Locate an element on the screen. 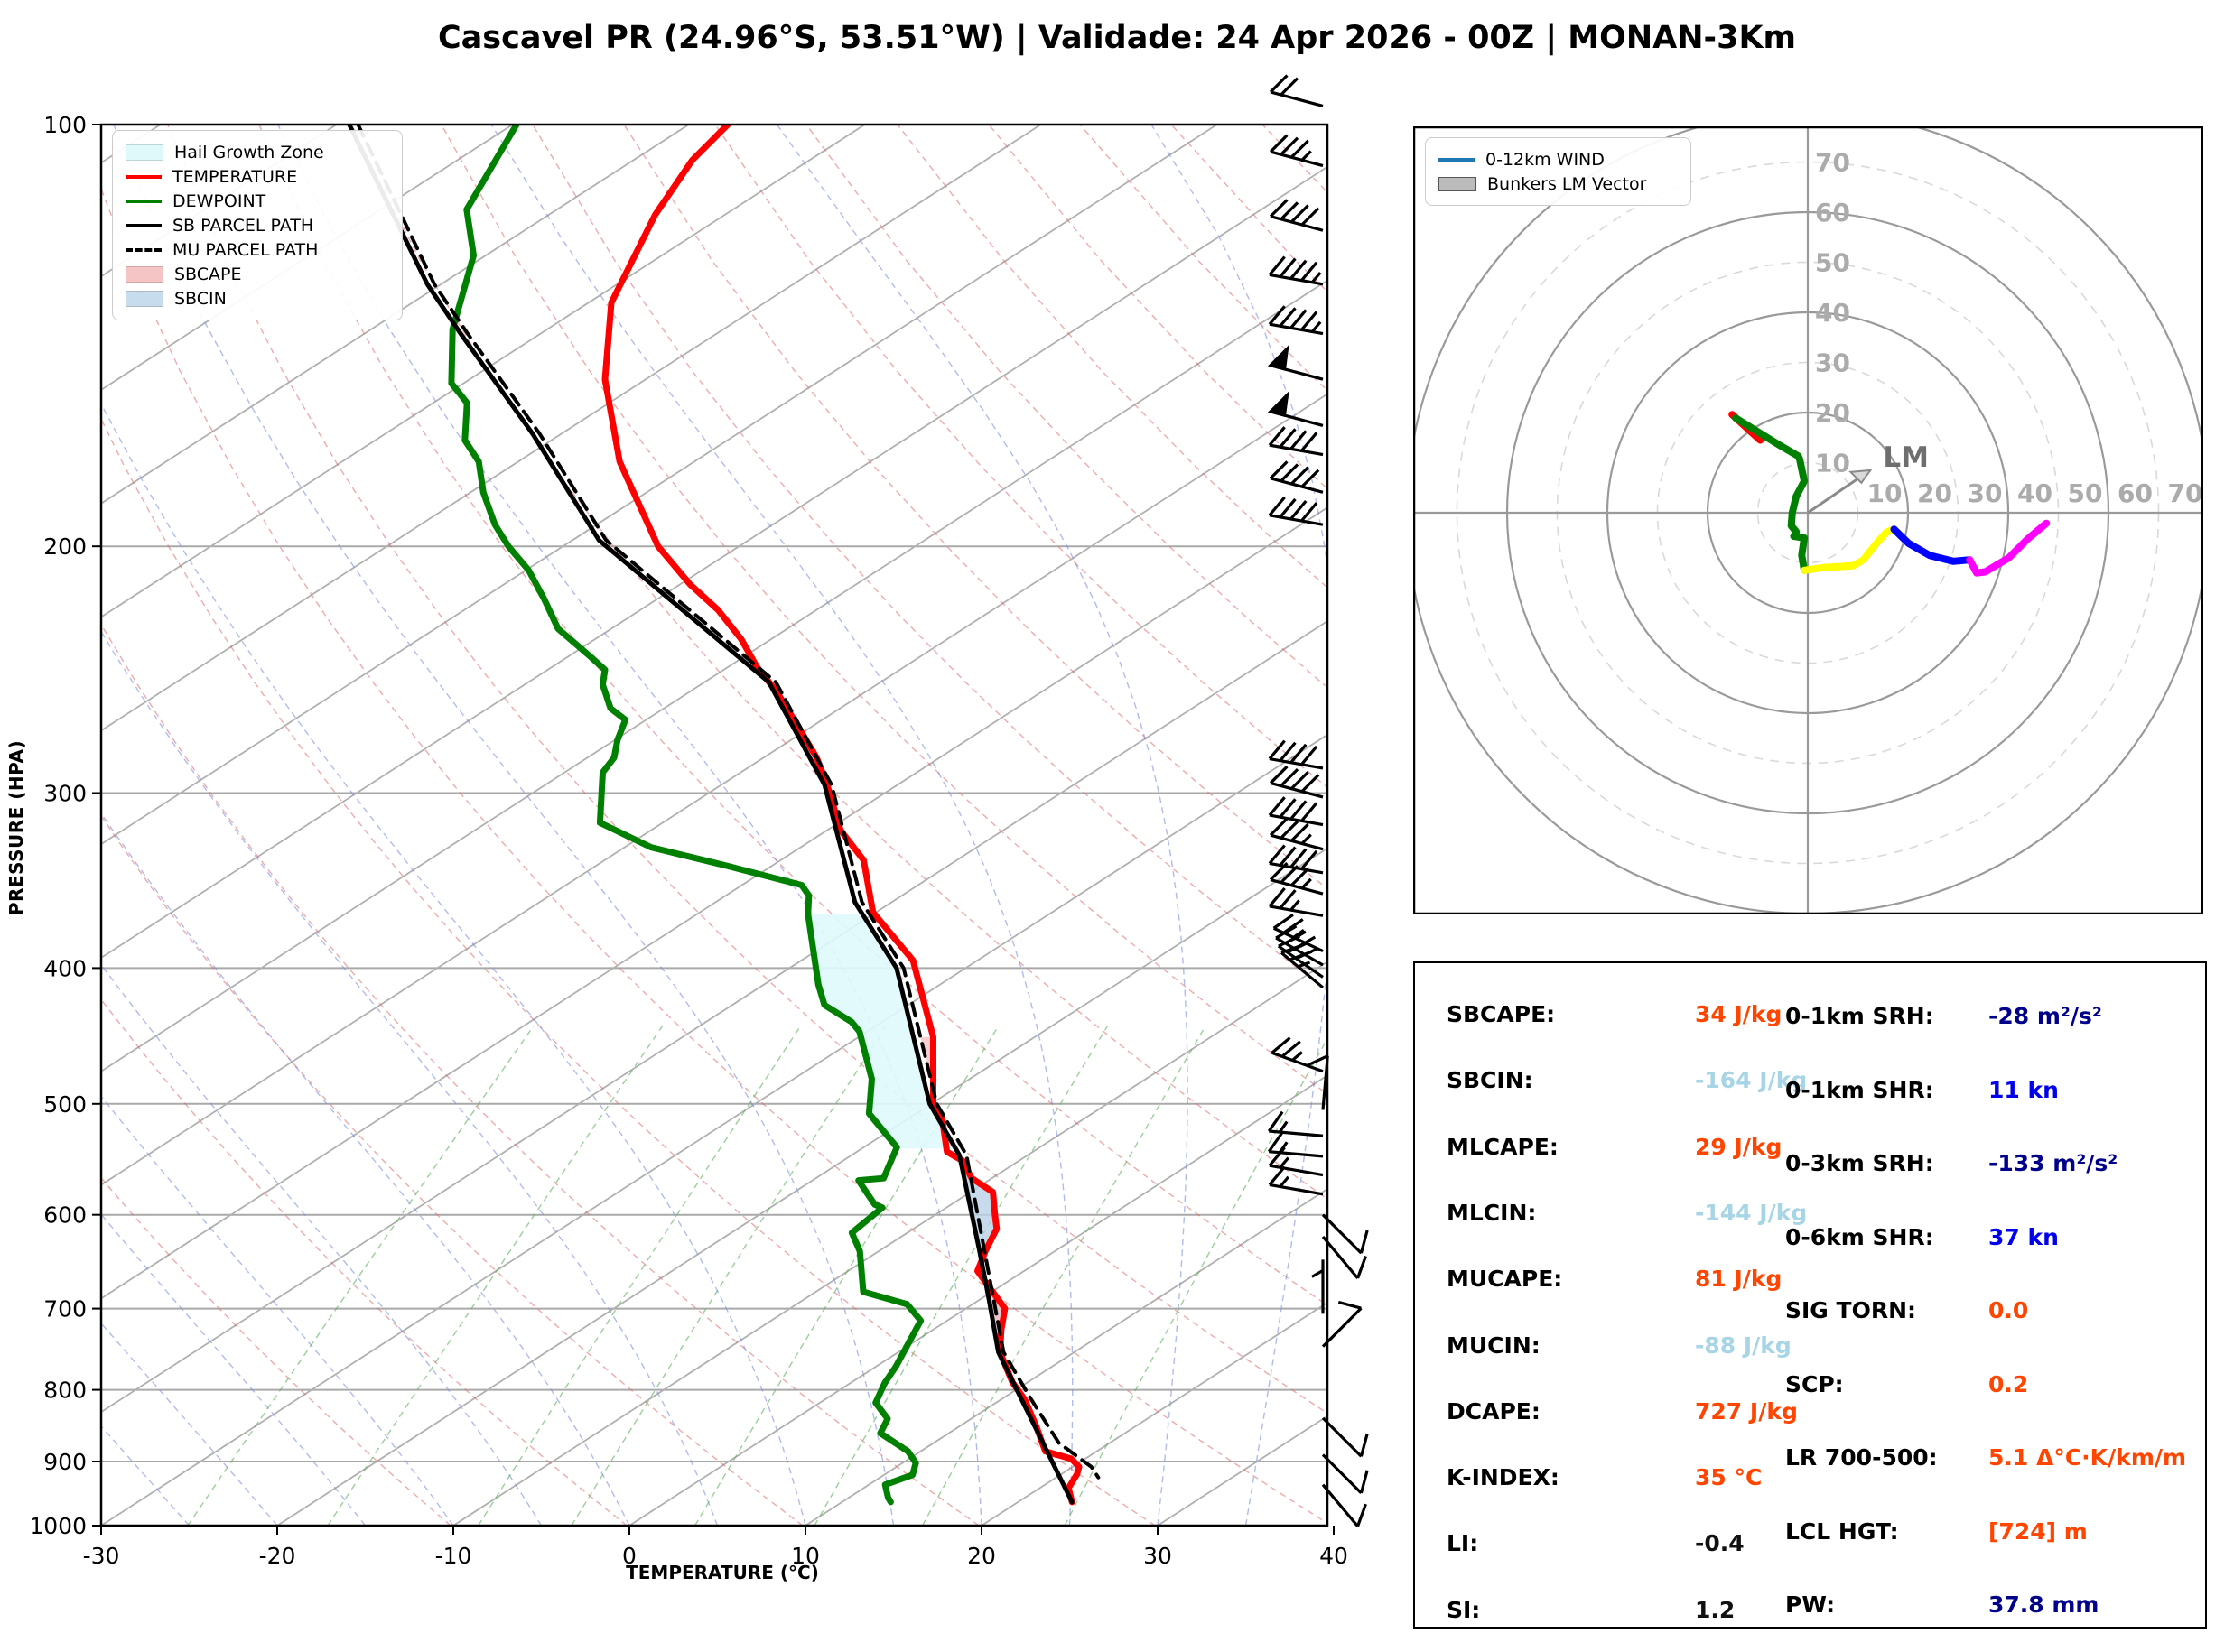 Image resolution: width=2234 pixels, height=1652 pixels. region-hail-growth-zone is located at coordinates (881, 1031).